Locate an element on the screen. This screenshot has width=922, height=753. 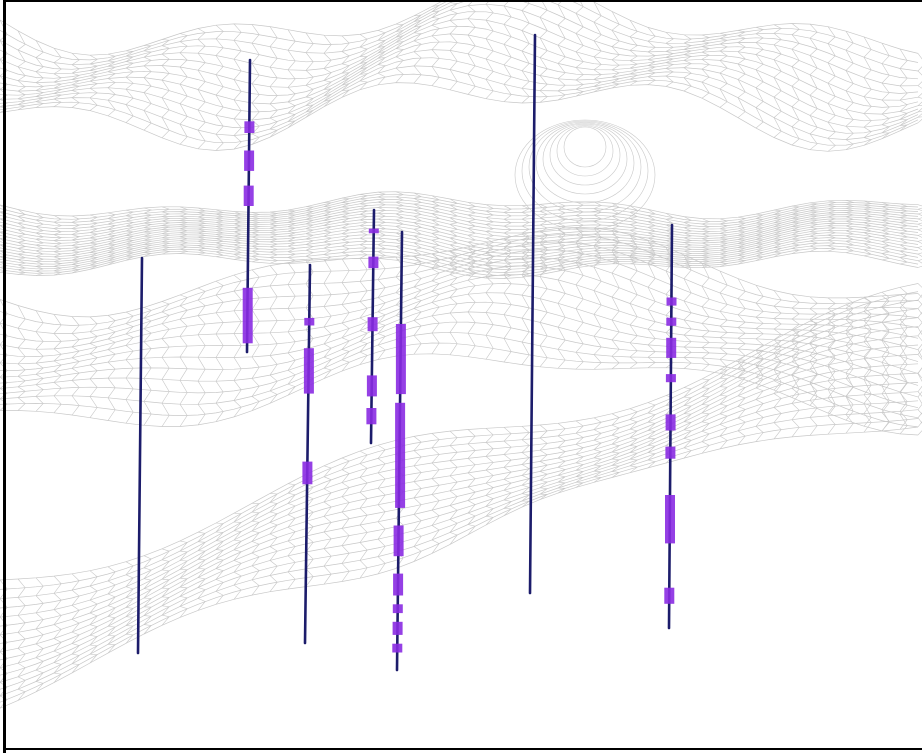
frame-left-border is located at coordinates (4, 376).